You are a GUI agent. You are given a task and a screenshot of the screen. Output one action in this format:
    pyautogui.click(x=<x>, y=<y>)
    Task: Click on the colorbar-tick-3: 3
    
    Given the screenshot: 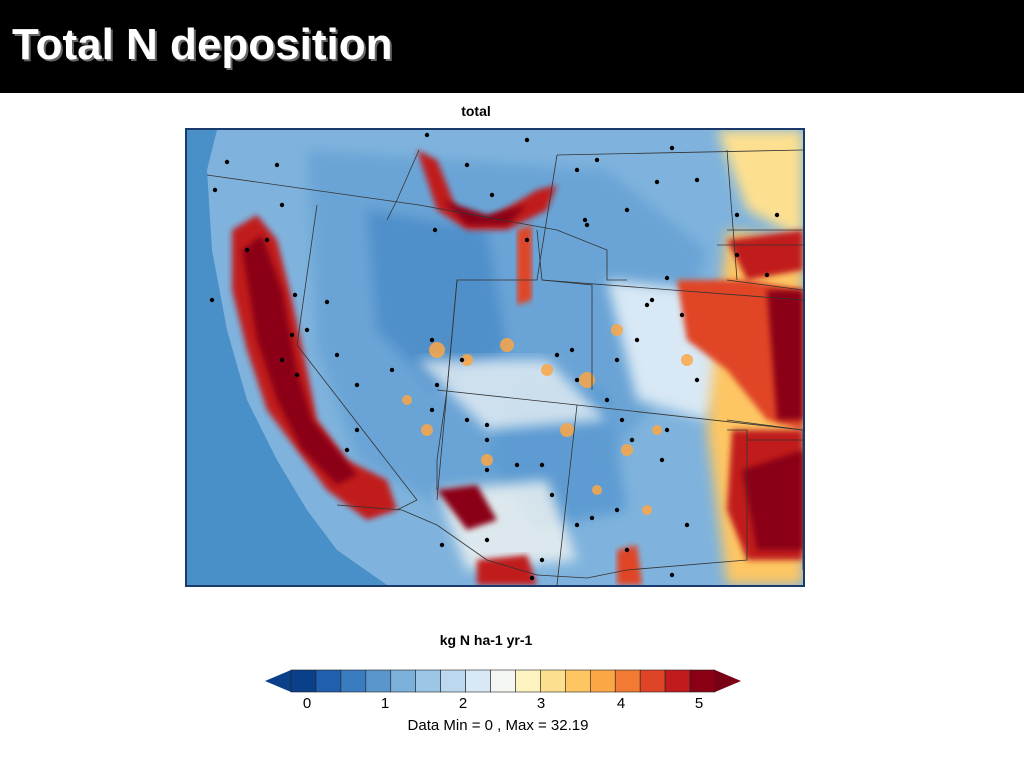 What is the action you would take?
    pyautogui.click(x=541, y=703)
    